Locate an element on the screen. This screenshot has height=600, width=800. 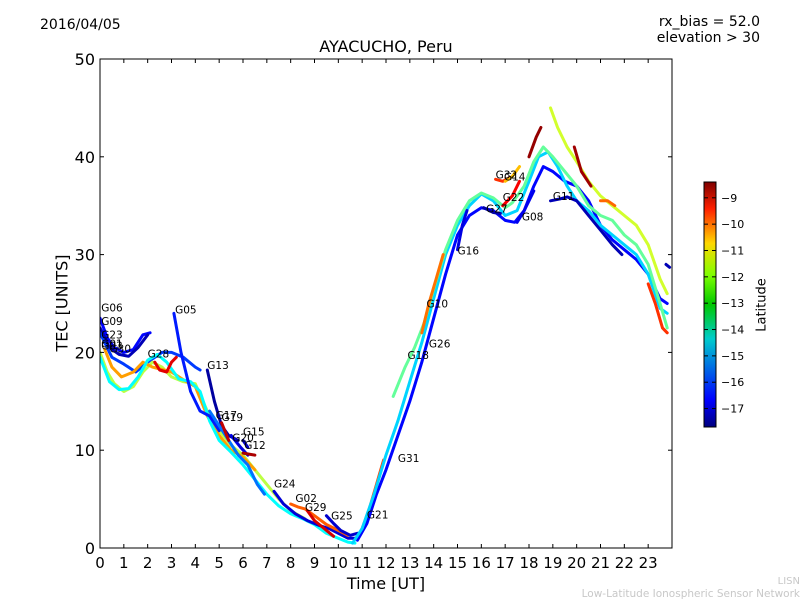
track-g25 is located at coordinates (341, 525).